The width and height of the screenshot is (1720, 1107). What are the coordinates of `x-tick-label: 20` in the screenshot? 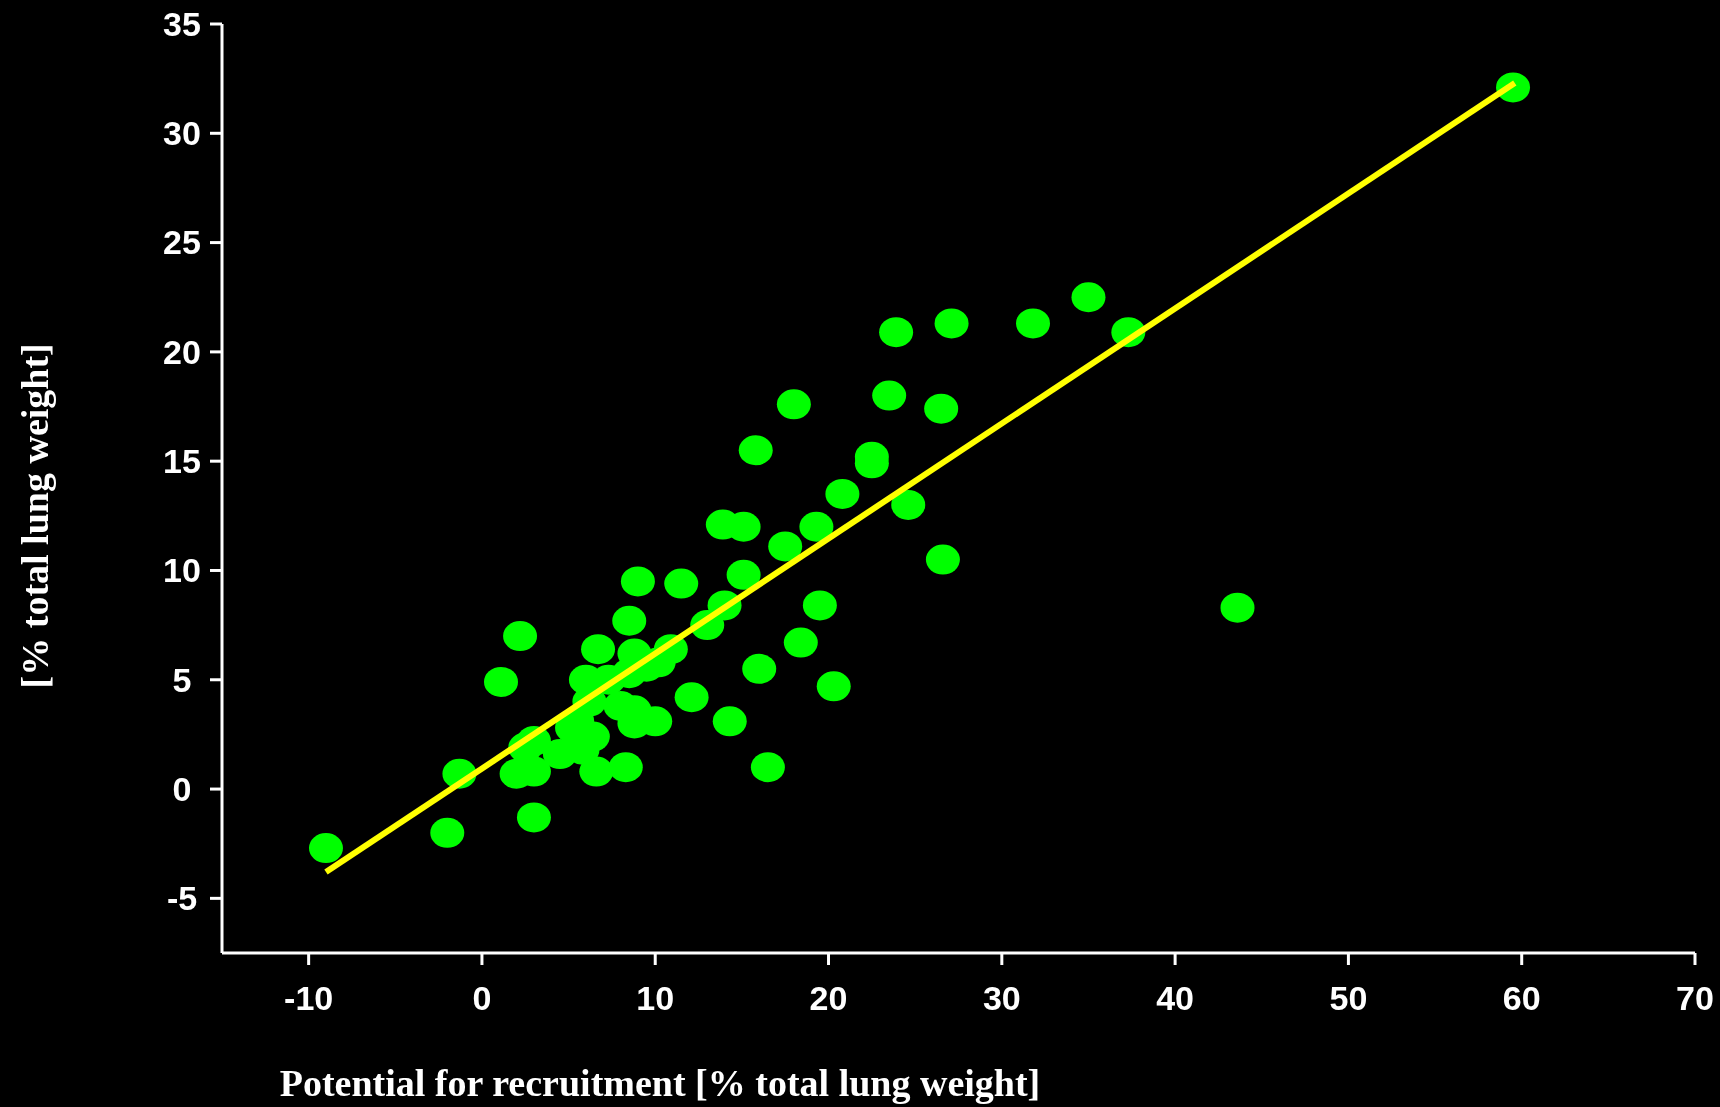 It's located at (828, 998).